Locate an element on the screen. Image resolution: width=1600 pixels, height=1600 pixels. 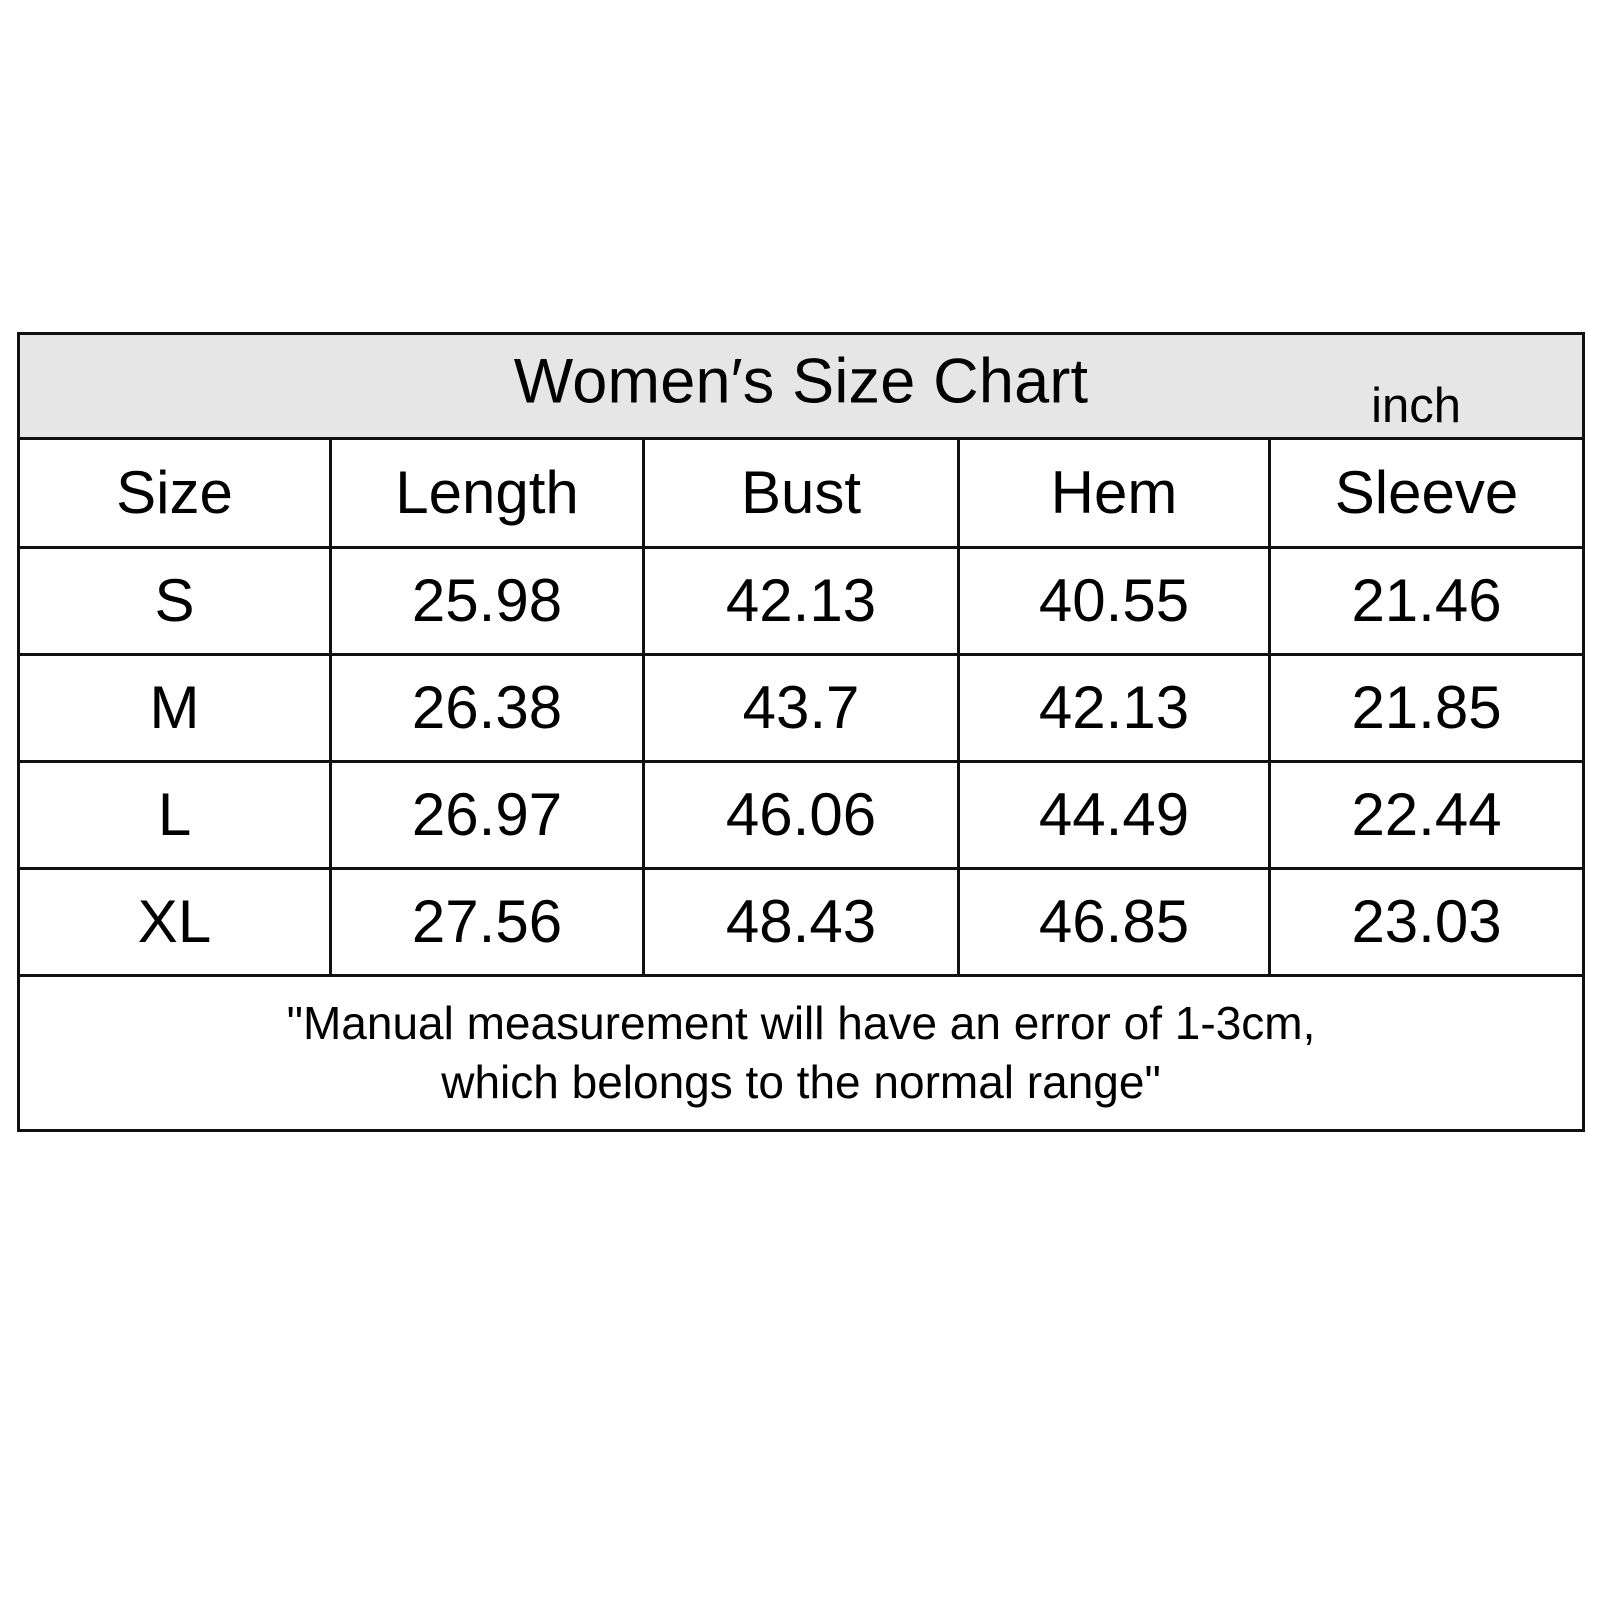
cell-bust: 42.13 is located at coordinates (801, 601).